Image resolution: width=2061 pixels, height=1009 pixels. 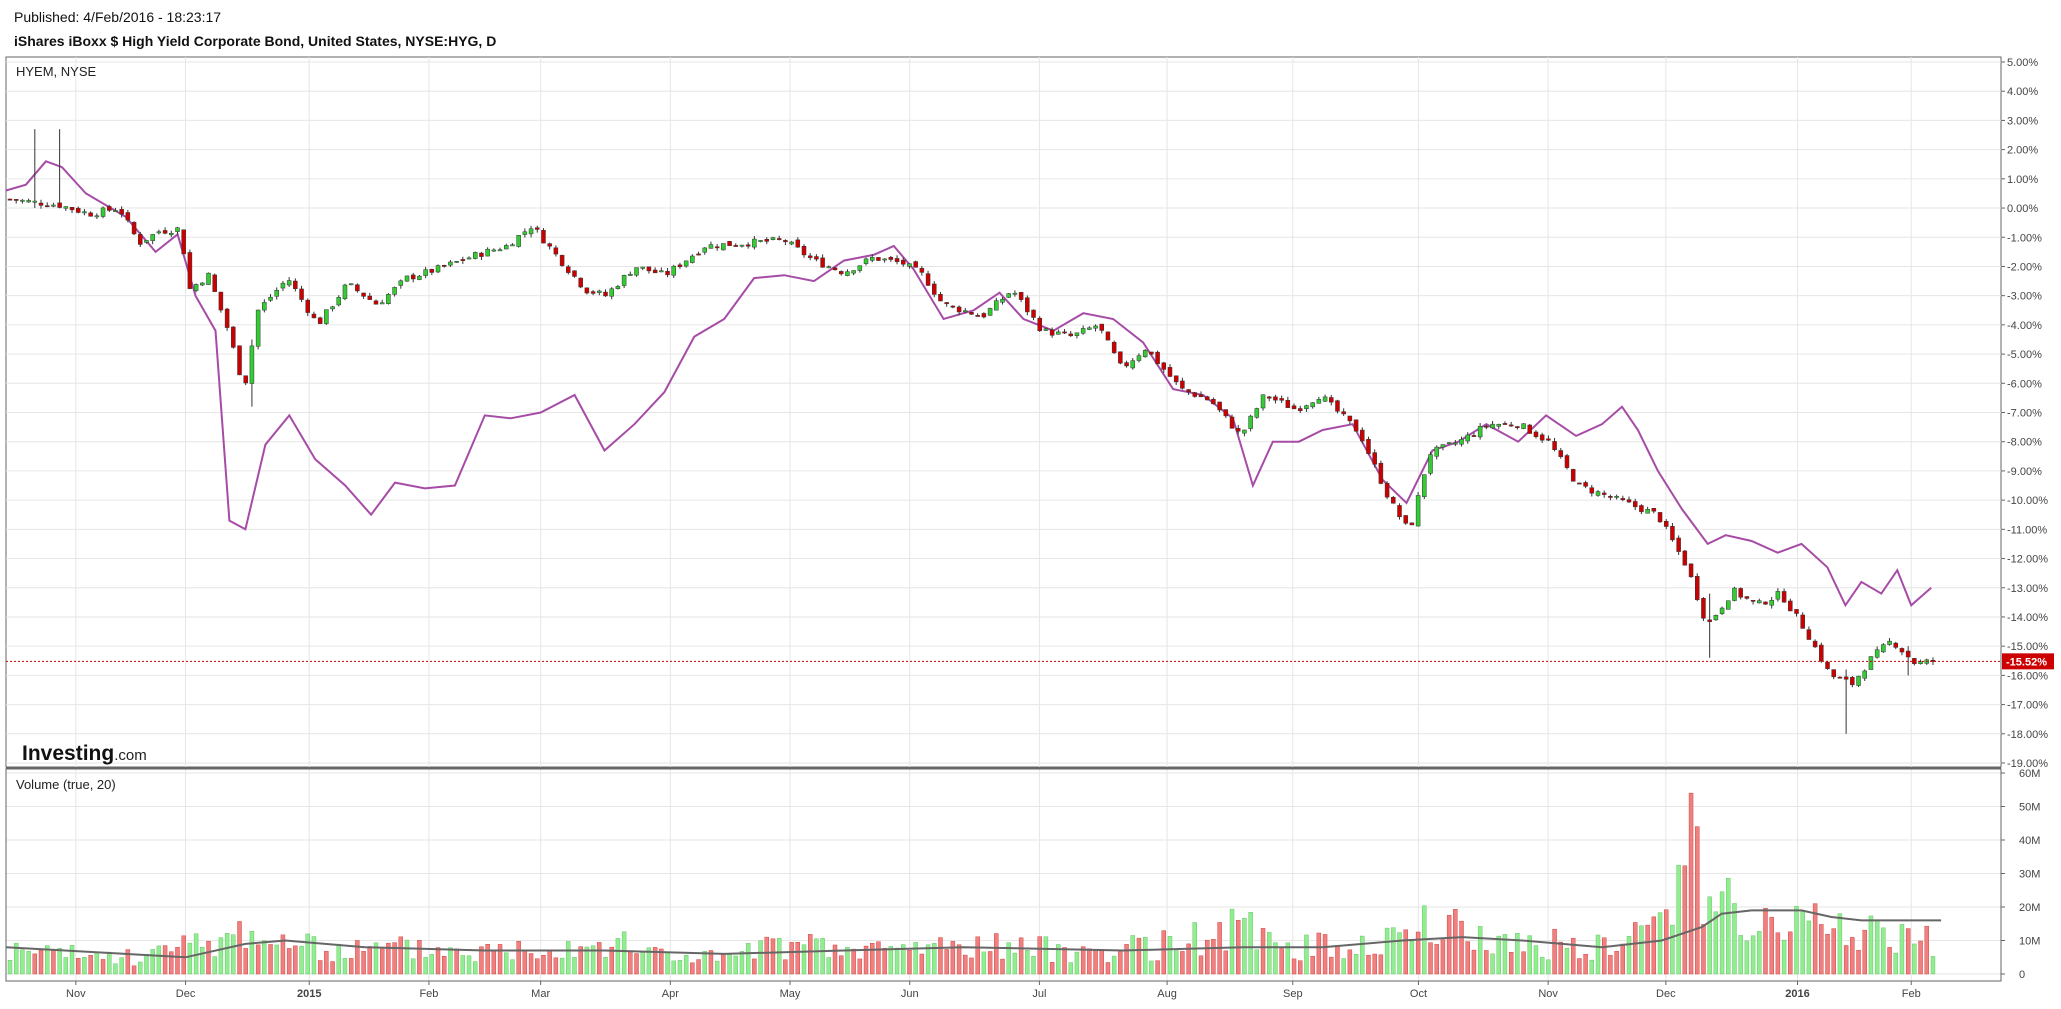 What do you see at coordinates (2022, 92) in the screenshot?
I see `y-tick-label: 4.00%` at bounding box center [2022, 92].